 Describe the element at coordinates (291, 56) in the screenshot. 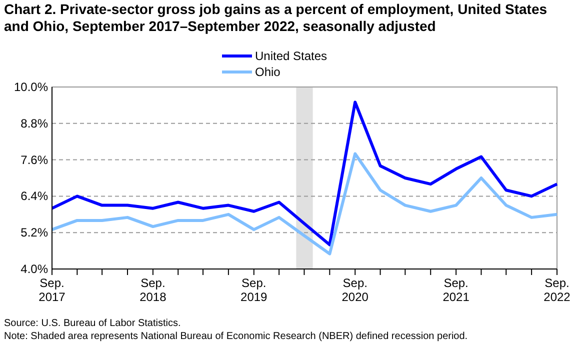

I see `legend-label: United States` at that location.